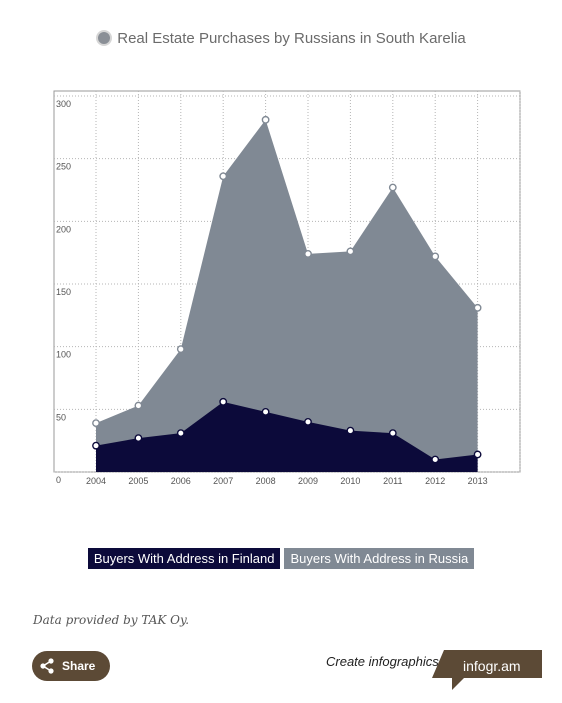 The image size is (562, 703). I want to click on chart-circle-icon, so click(104, 38).